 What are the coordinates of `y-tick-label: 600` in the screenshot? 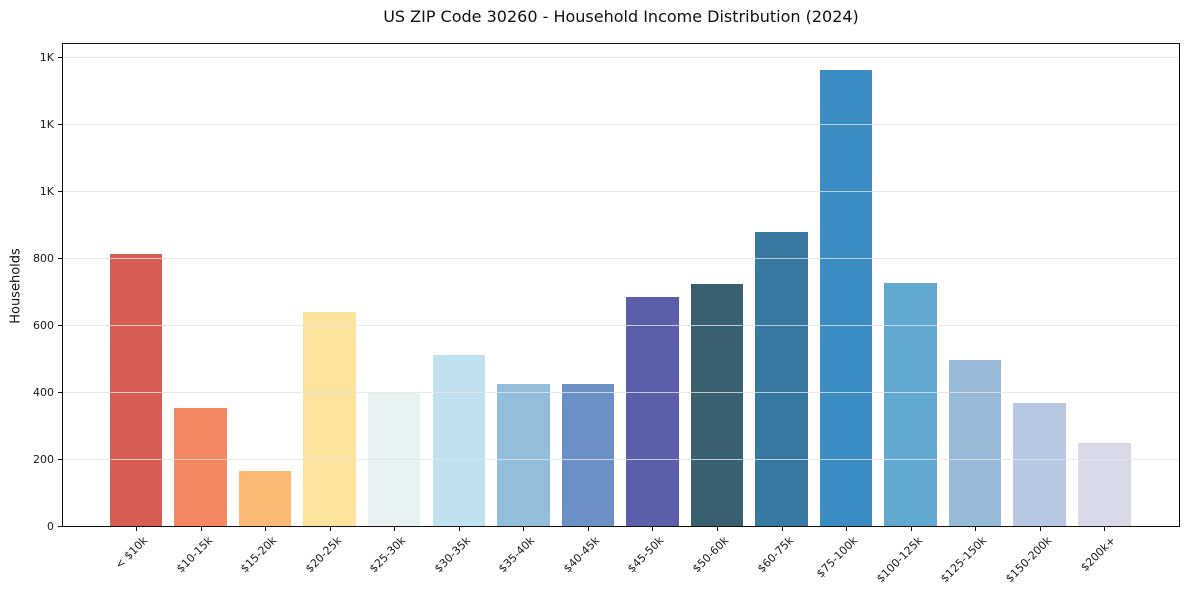 It's located at (43, 325).